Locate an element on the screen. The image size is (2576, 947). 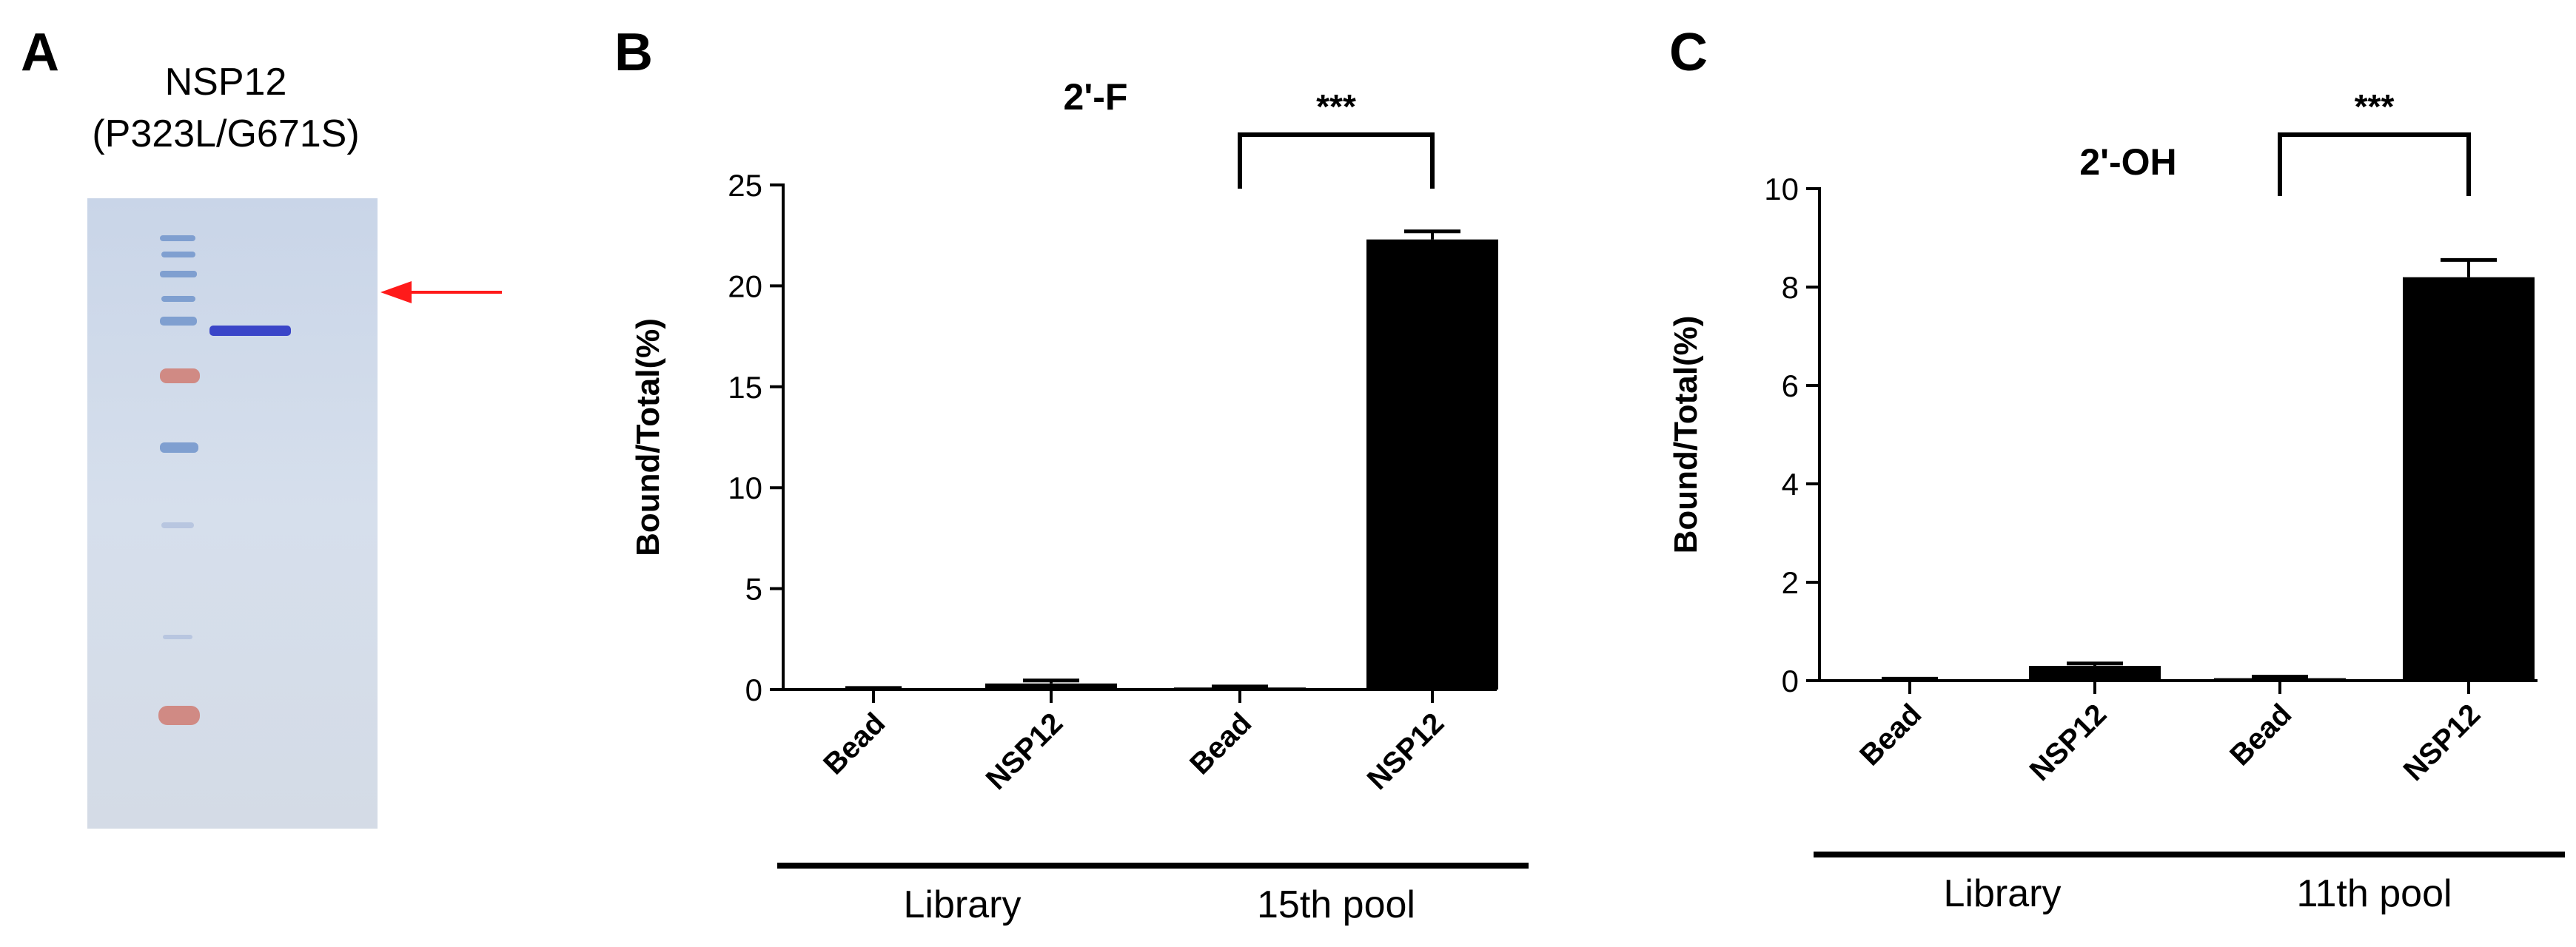
y-tick-label: 8 is located at coordinates (1790, 287).